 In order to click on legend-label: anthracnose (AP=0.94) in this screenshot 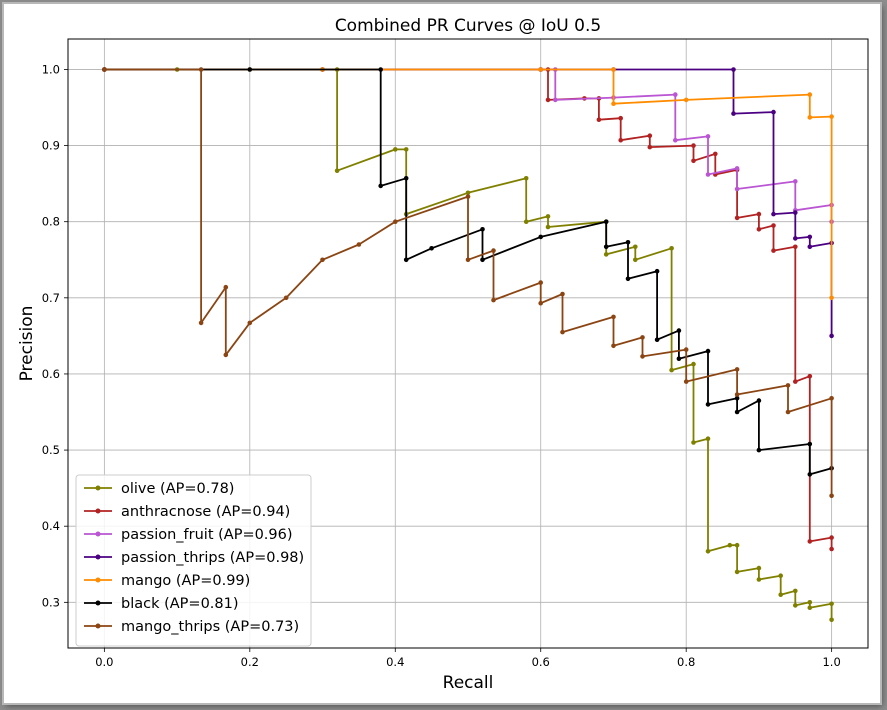, I will do `click(205, 512)`.